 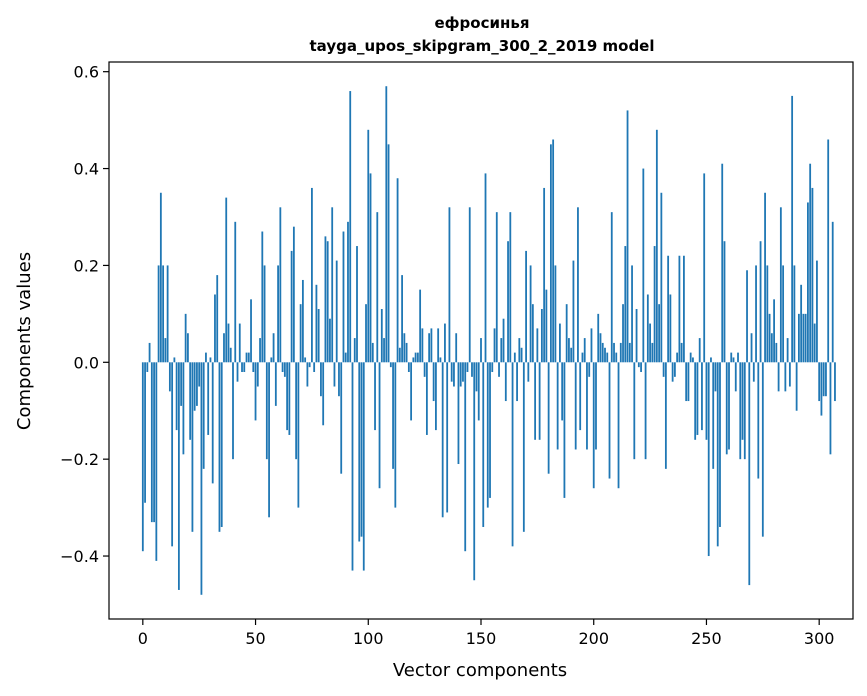 I want to click on y-tick-label-0: −0.4, so click(x=79, y=556).